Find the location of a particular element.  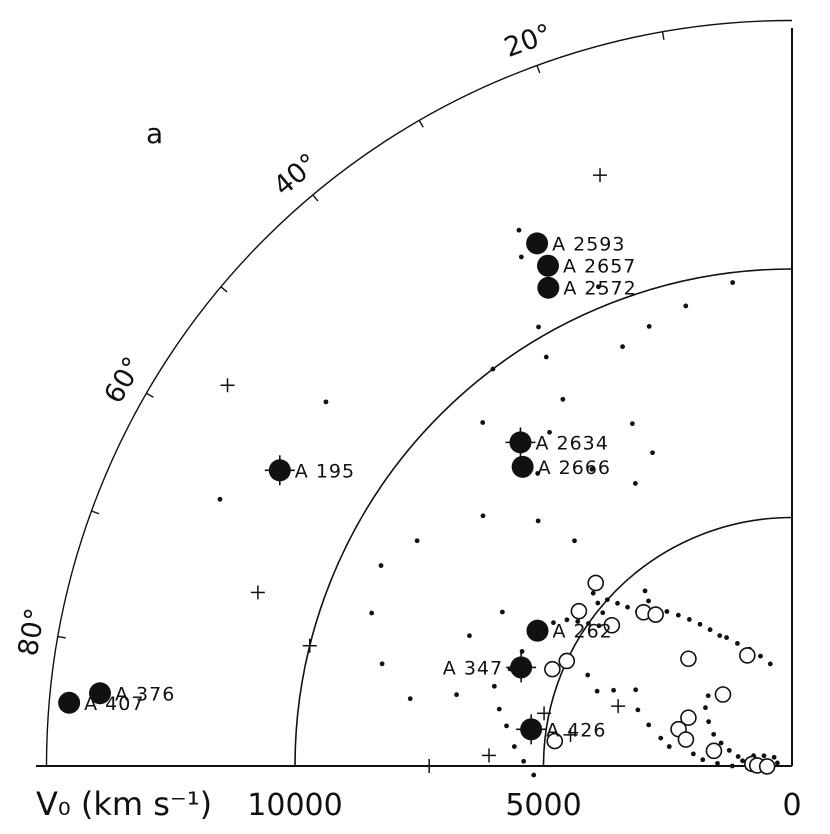

angle-tick-label: 40° is located at coordinates (296, 175).